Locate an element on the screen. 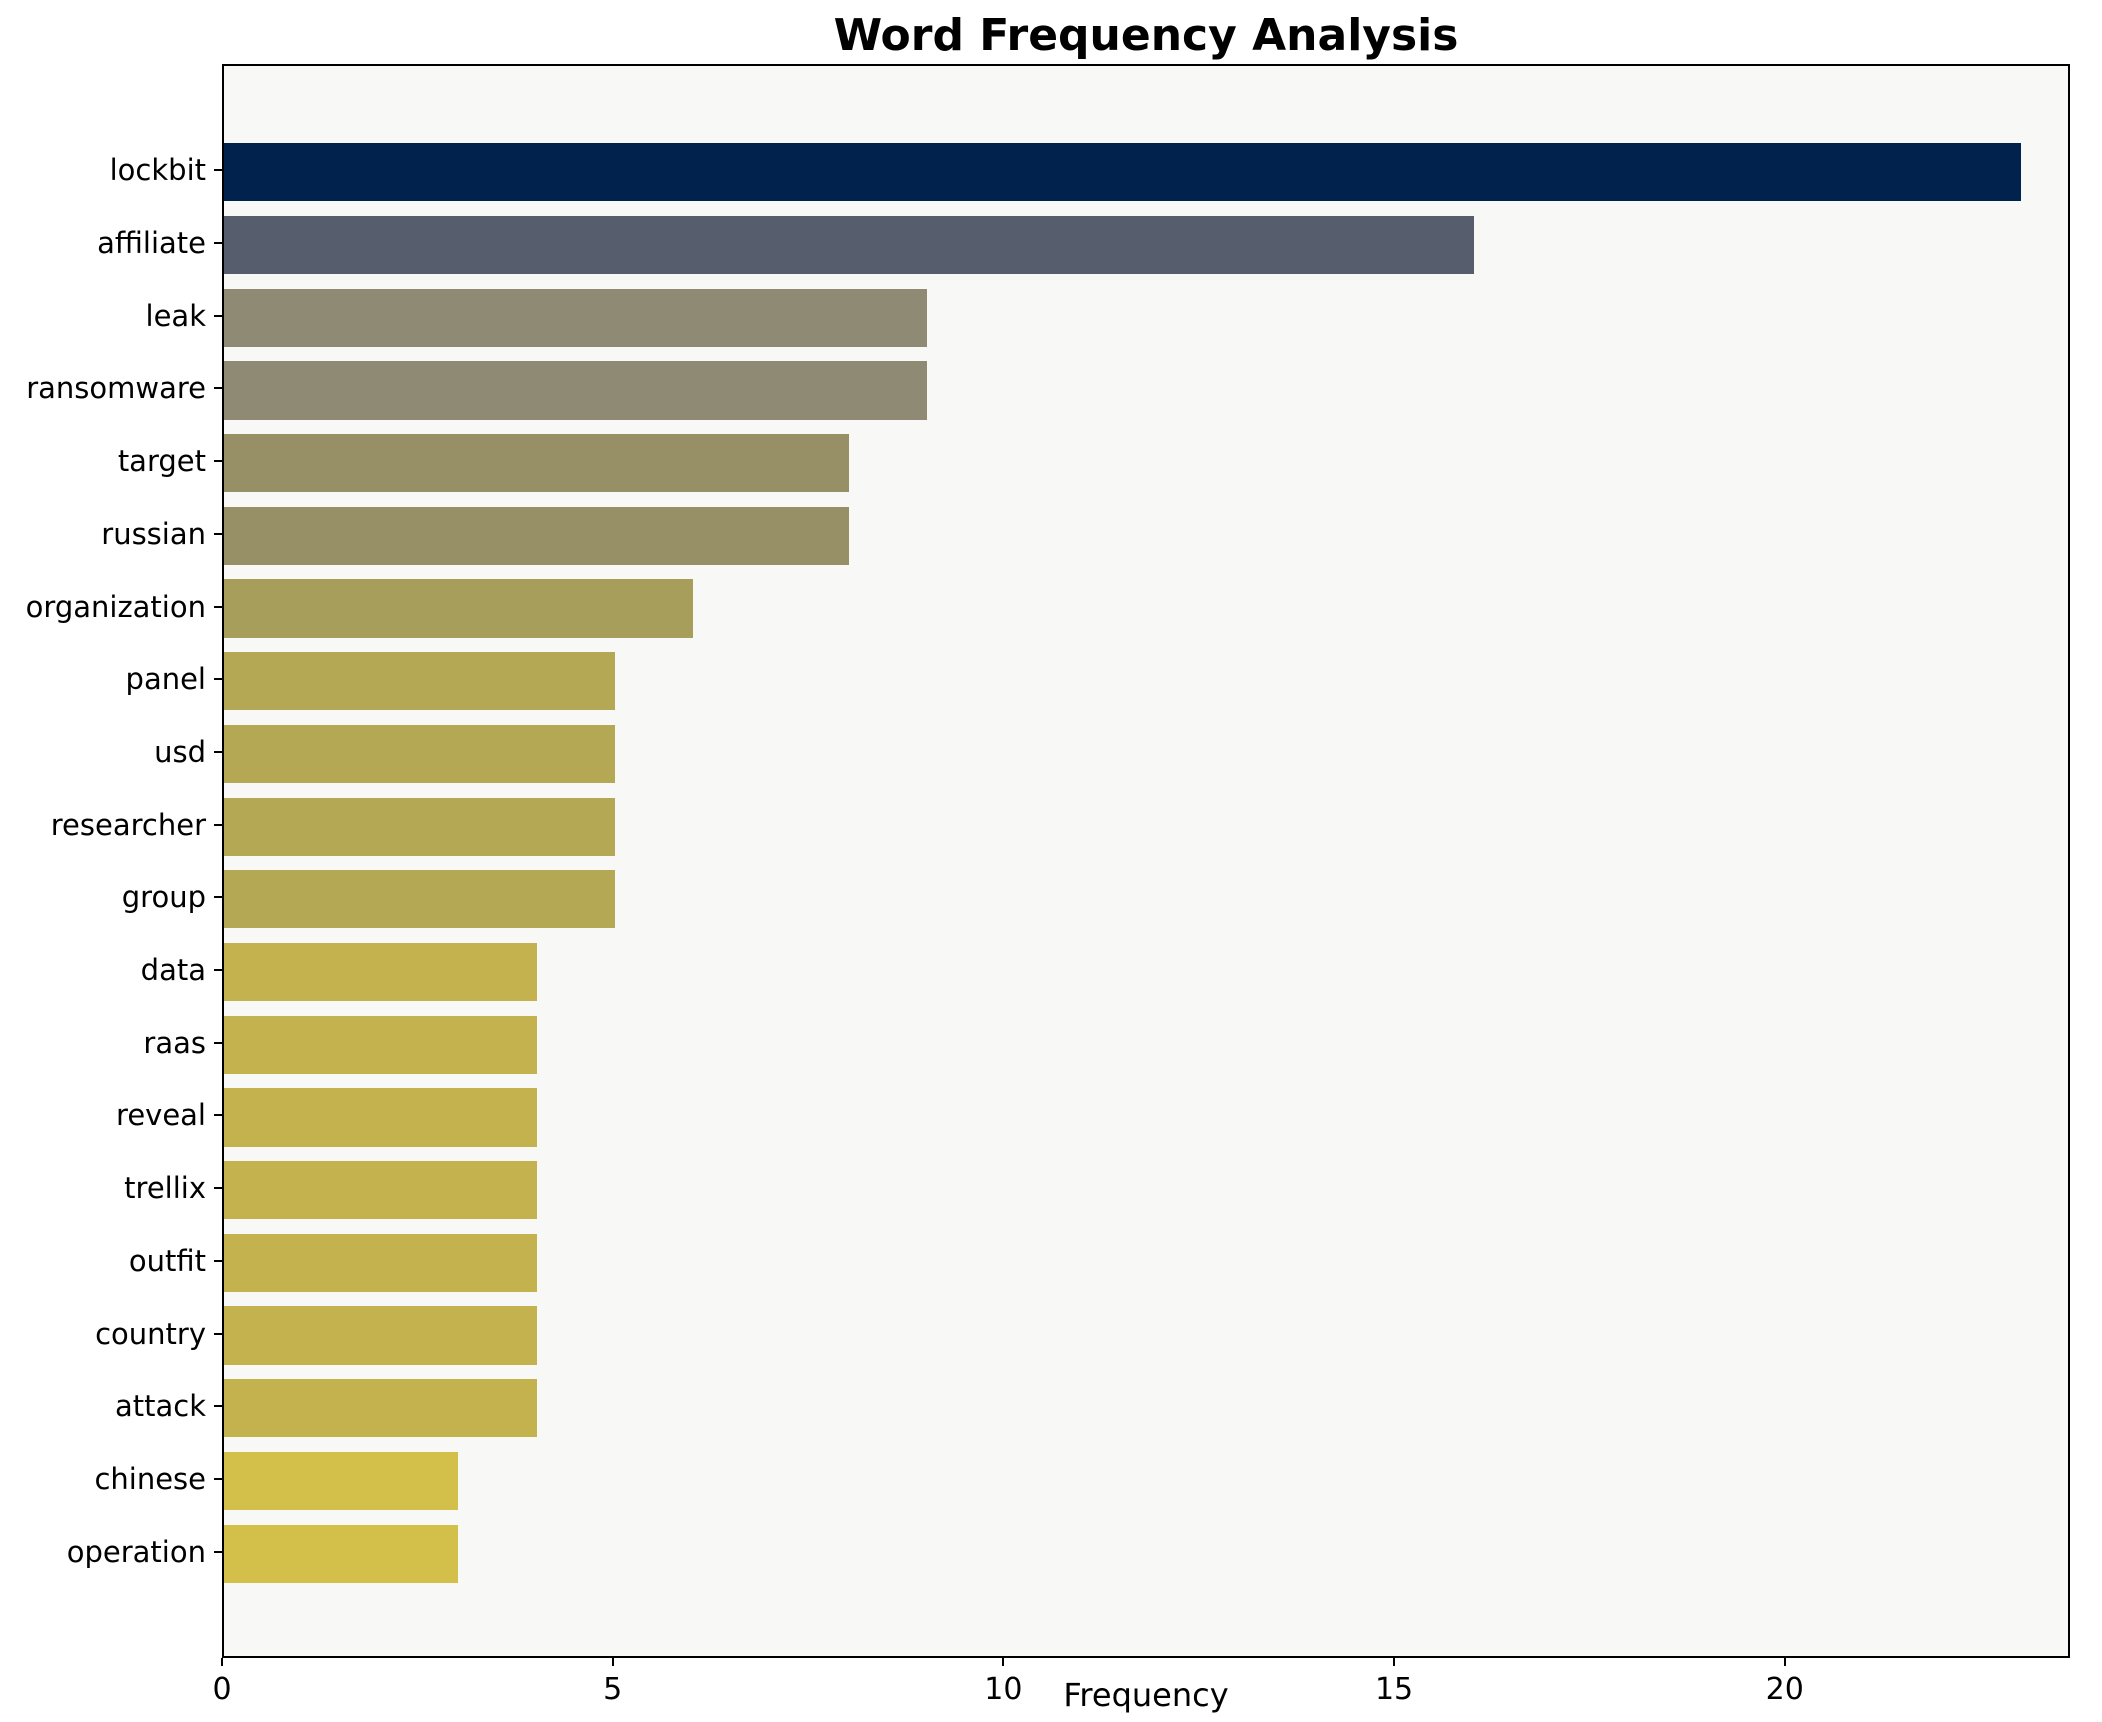  y-tick-label: leak is located at coordinates (175, 315).